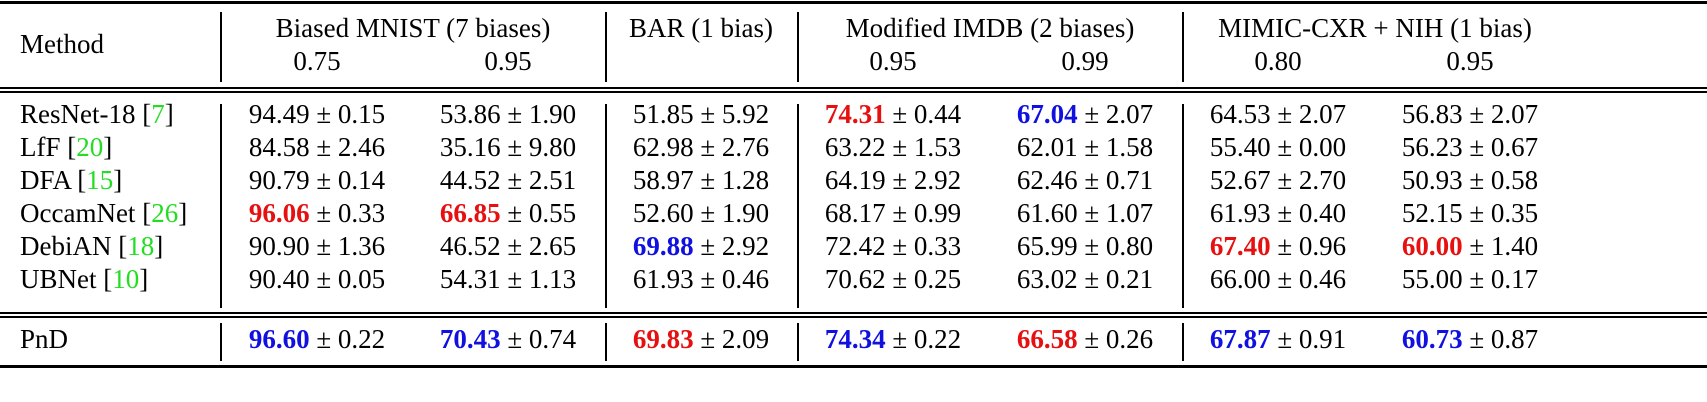  Describe the element at coordinates (1047, 246) in the screenshot. I see `cell-mean: 65.99` at that location.